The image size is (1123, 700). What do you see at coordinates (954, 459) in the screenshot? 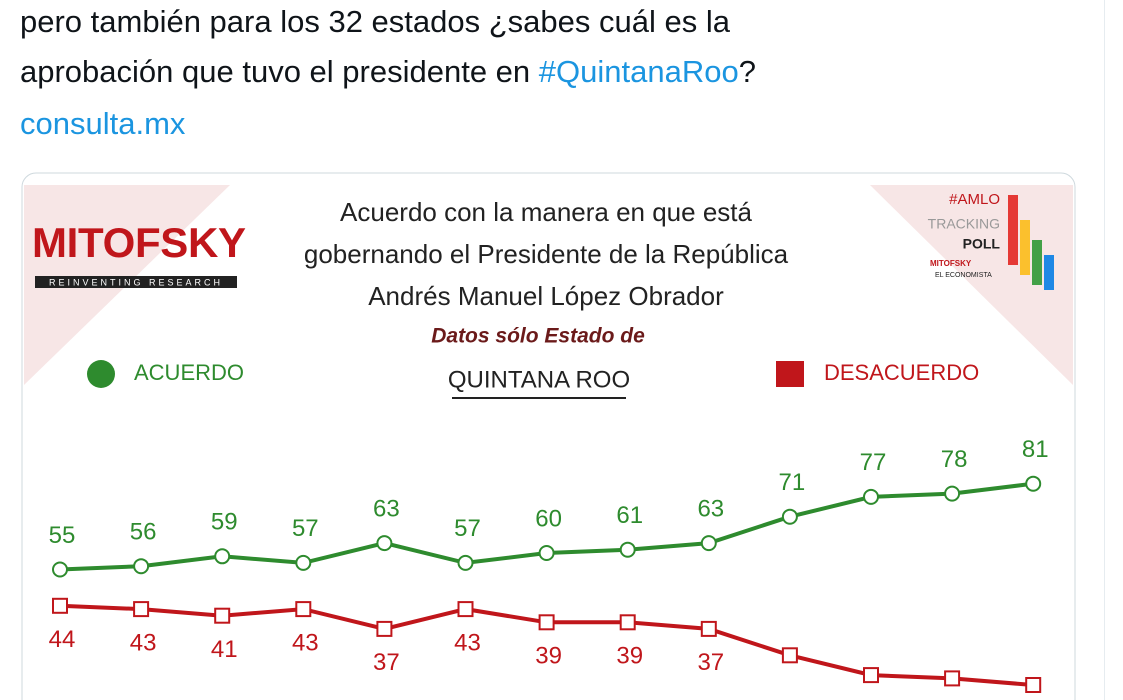
I see `data-label: 78` at bounding box center [954, 459].